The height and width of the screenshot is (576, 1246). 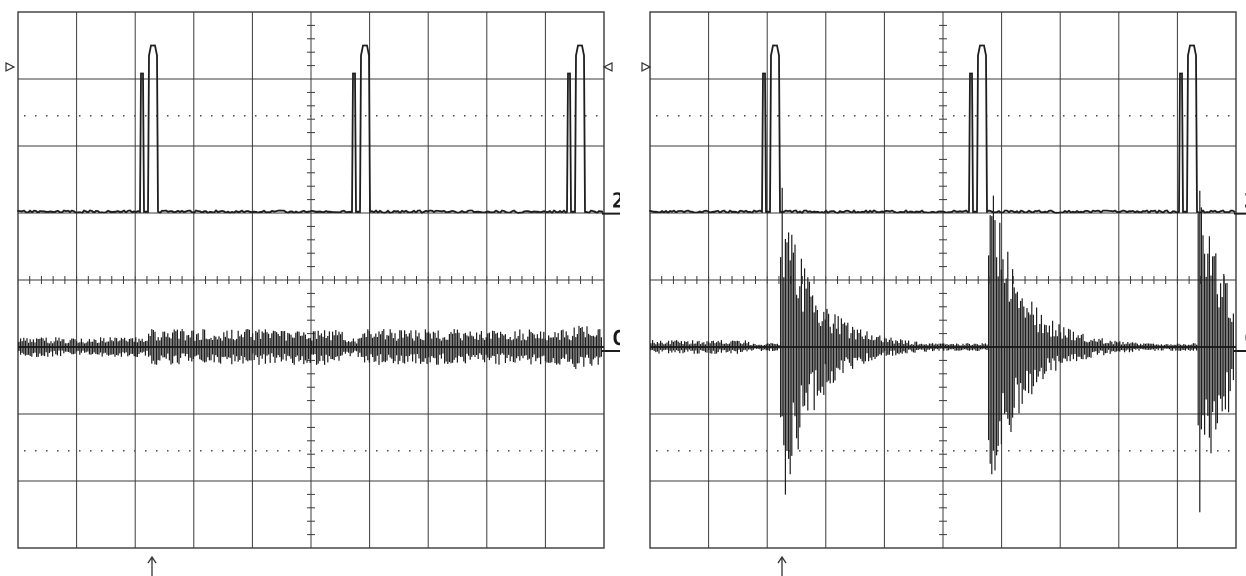 What do you see at coordinates (311, 347) in the screenshot?
I see `channel-c-trace` at bounding box center [311, 347].